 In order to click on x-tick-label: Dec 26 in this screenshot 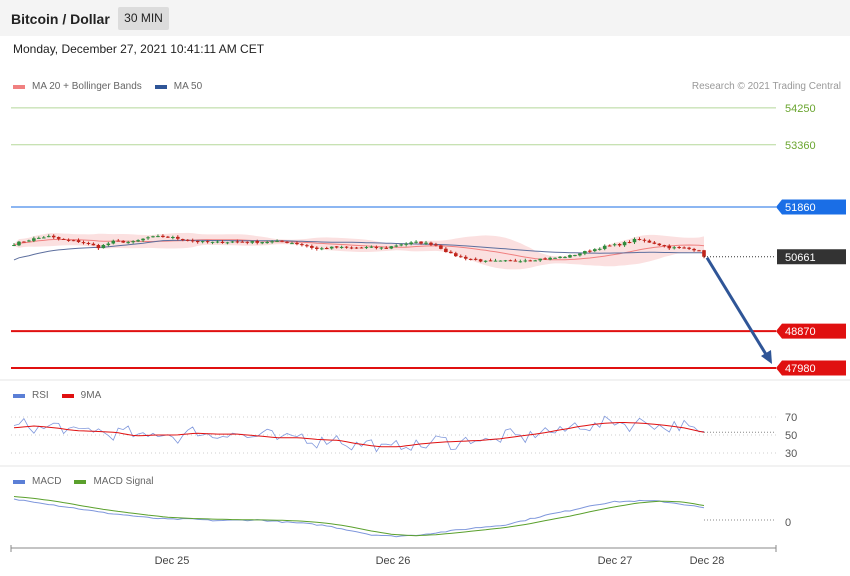, I will do `click(393, 561)`.